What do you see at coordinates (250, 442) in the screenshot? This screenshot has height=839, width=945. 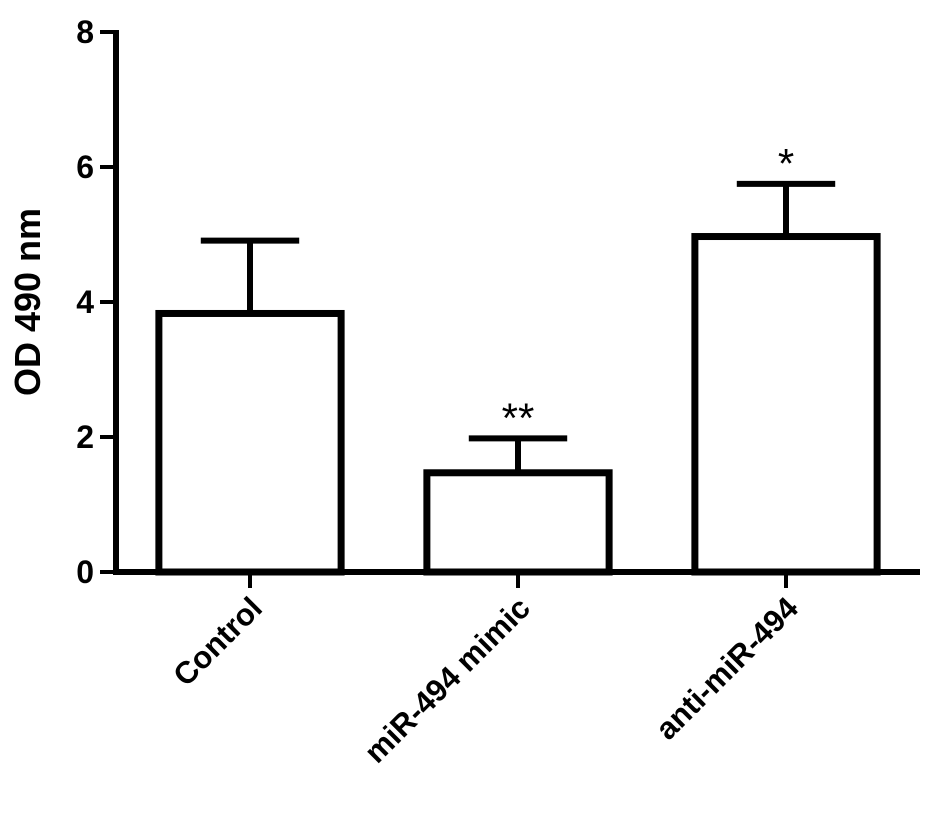 I see `bar-control` at bounding box center [250, 442].